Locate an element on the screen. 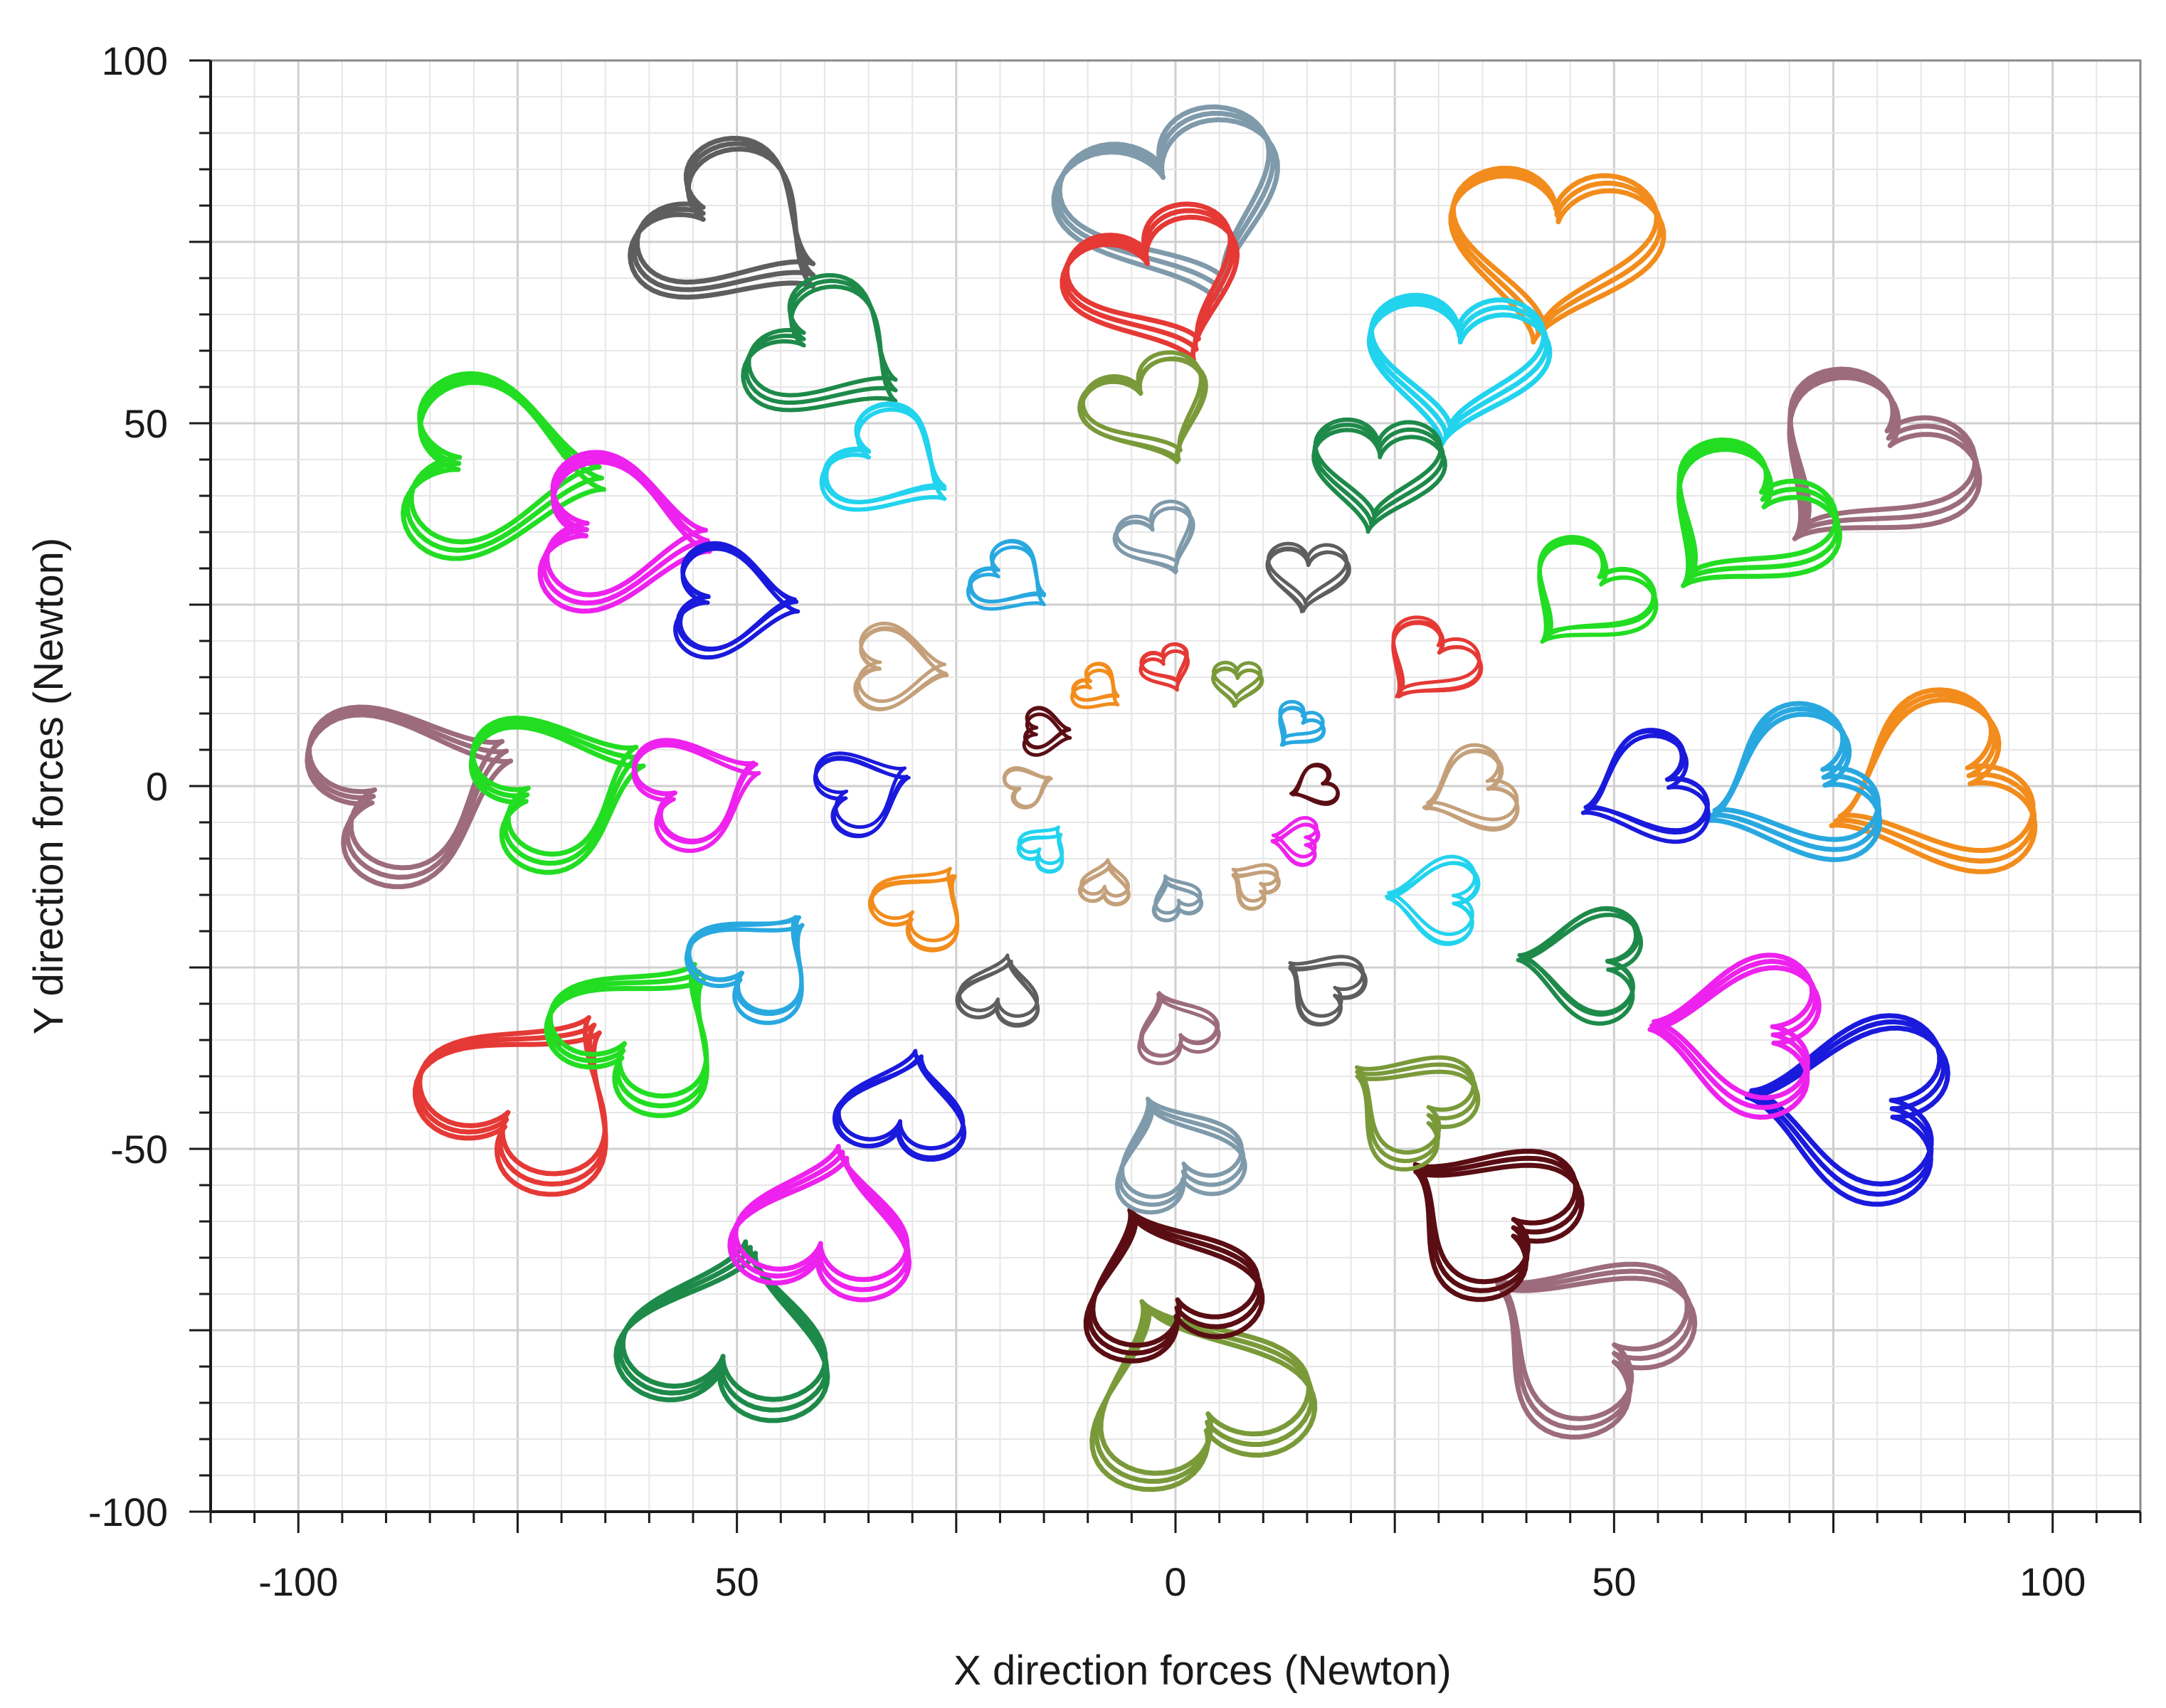 The image size is (2166, 1708). y-tick-label: 100 is located at coordinates (135, 60).